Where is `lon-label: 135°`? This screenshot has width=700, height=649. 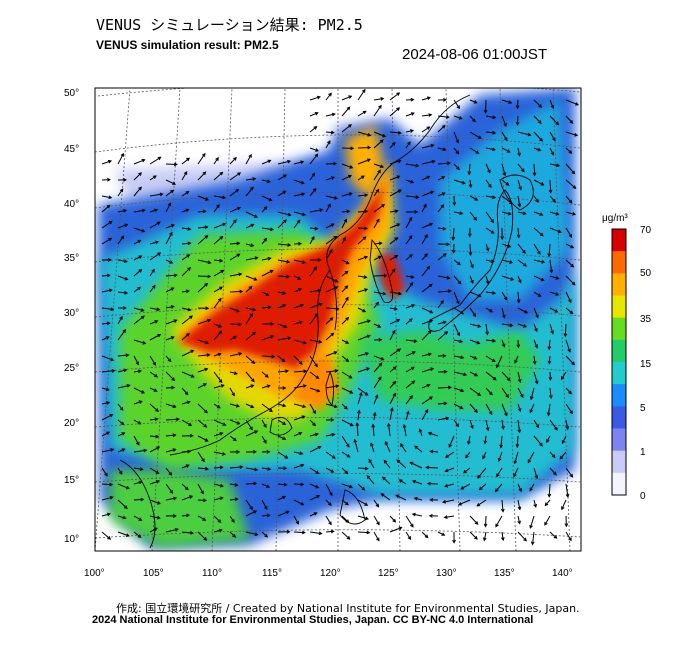 lon-label: 135° is located at coordinates (504, 573).